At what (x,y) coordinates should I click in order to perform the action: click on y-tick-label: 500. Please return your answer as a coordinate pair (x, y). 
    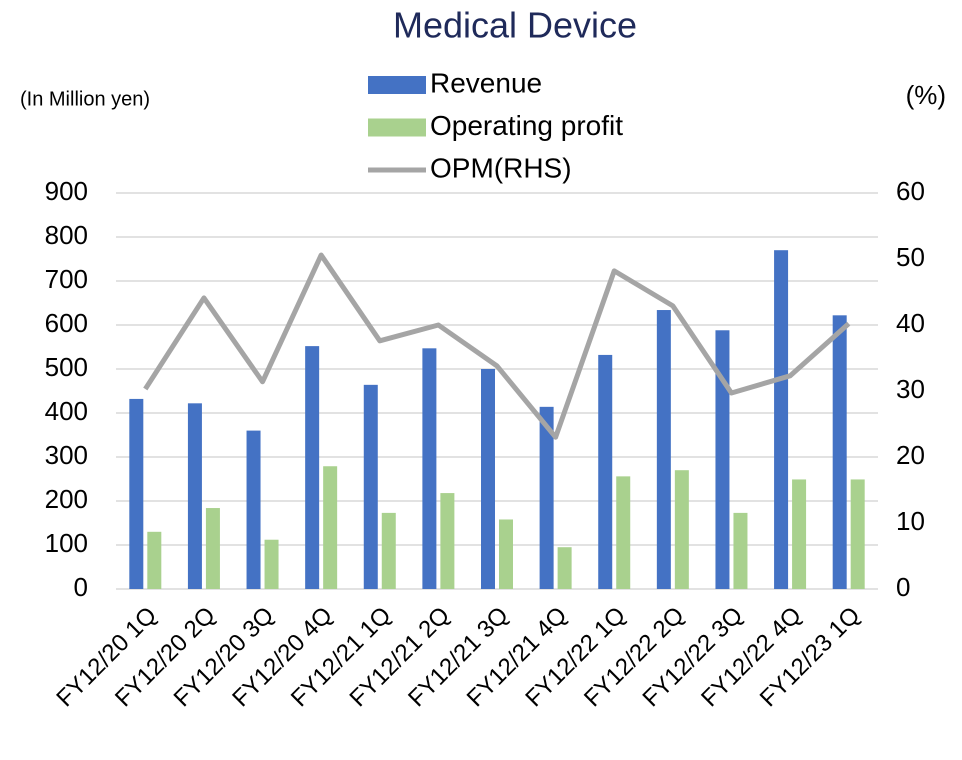
    Looking at the image, I should click on (66, 367).